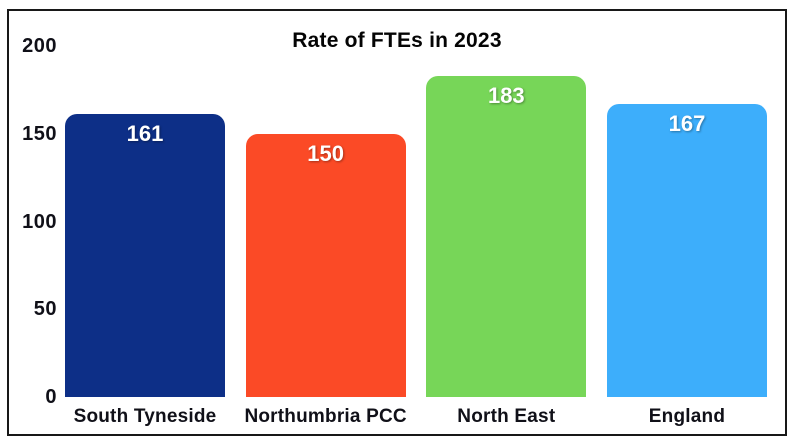  What do you see at coordinates (687, 123) in the screenshot?
I see `bar-value-label: 167` at bounding box center [687, 123].